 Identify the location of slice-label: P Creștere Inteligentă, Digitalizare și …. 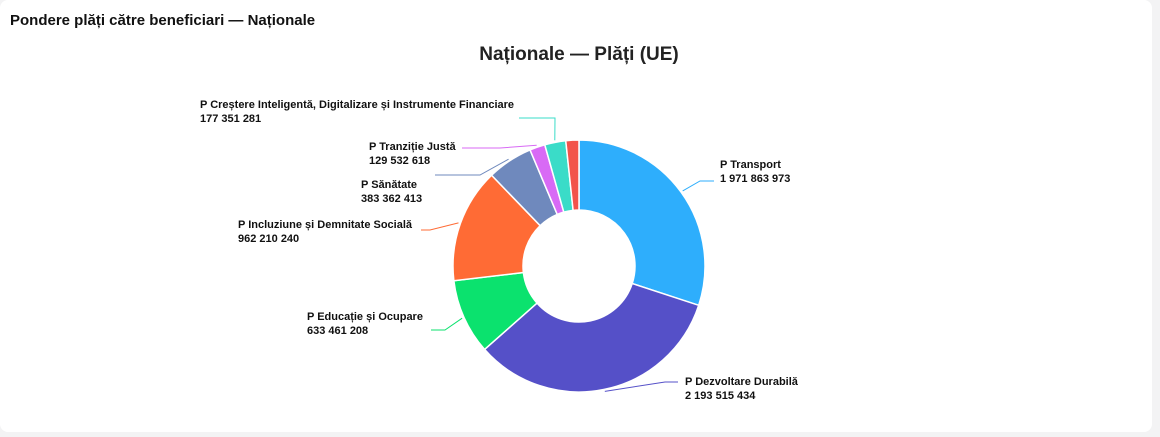
(357, 105).